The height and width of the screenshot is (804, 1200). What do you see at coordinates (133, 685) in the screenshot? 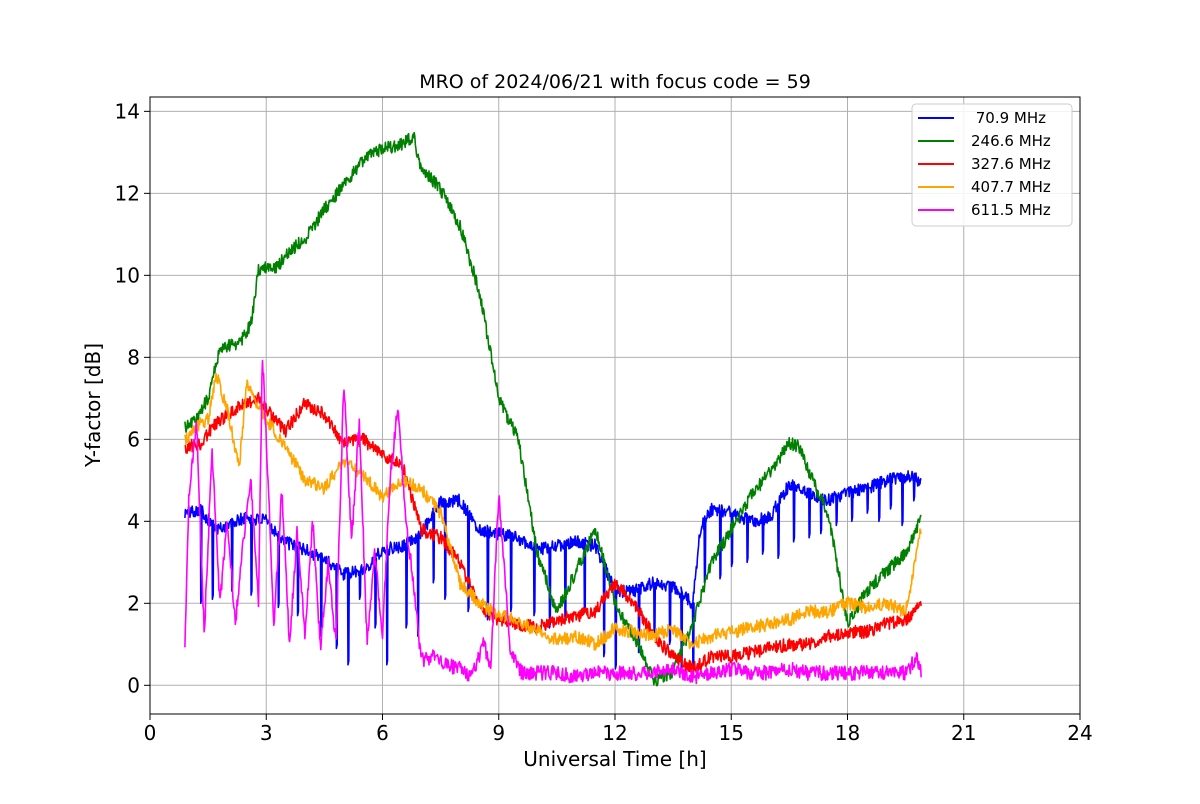
I see `y-tick-label: 0` at bounding box center [133, 685].